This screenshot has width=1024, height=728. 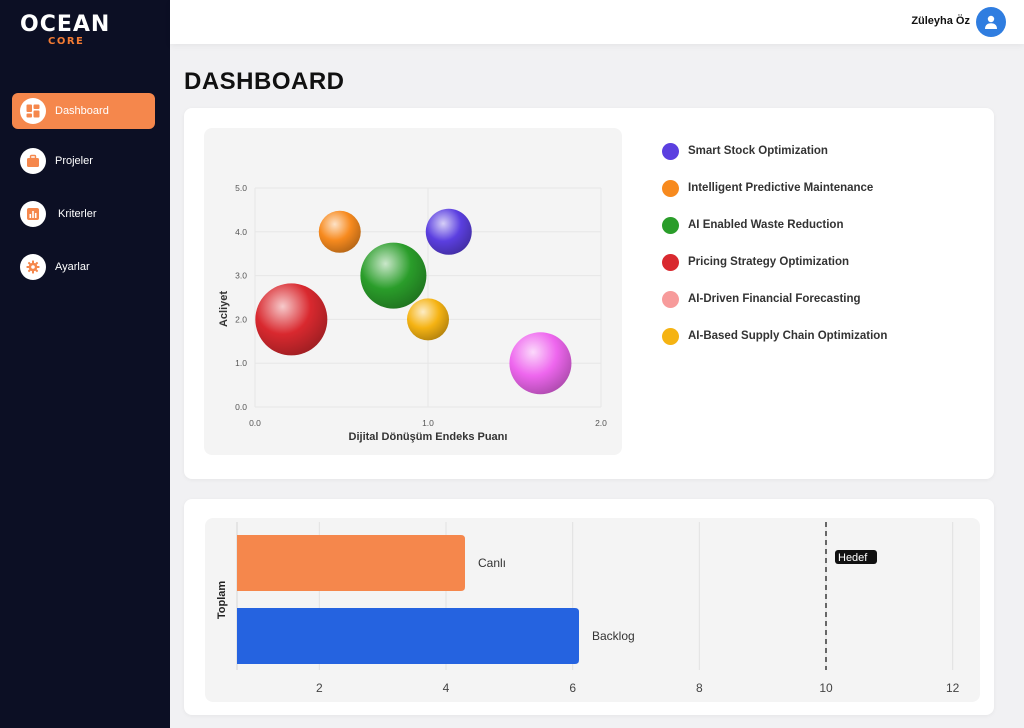 I want to click on legend-item: Smart Stock Optimization, so click(x=745, y=151).